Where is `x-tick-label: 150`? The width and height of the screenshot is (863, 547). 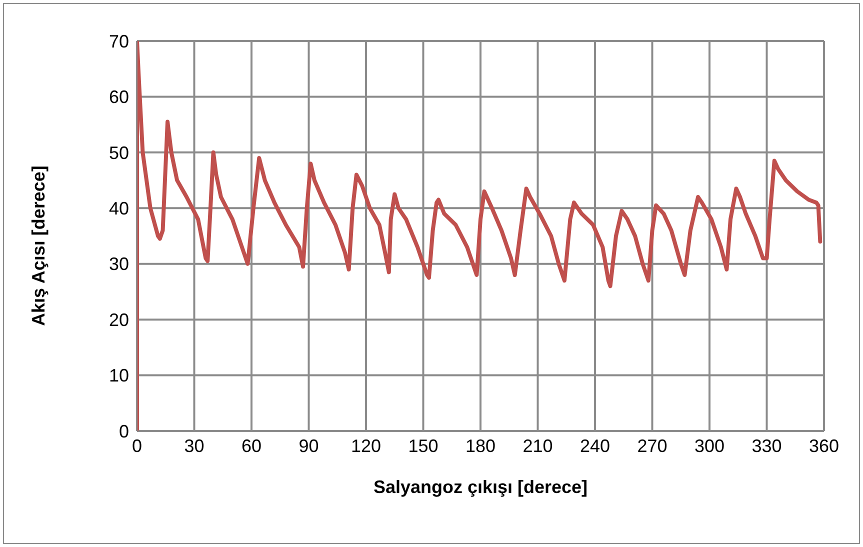
x-tick-label: 150 is located at coordinates (423, 446).